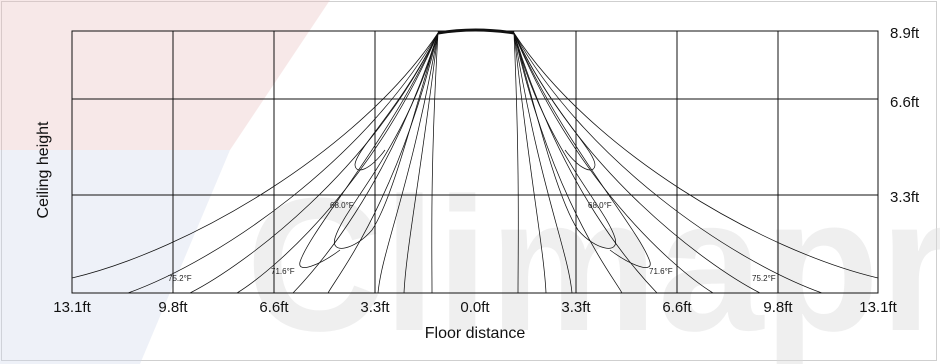 The height and width of the screenshot is (364, 940). Describe the element at coordinates (677, 307) in the screenshot. I see `x-tick-6: 6.6ft` at that location.